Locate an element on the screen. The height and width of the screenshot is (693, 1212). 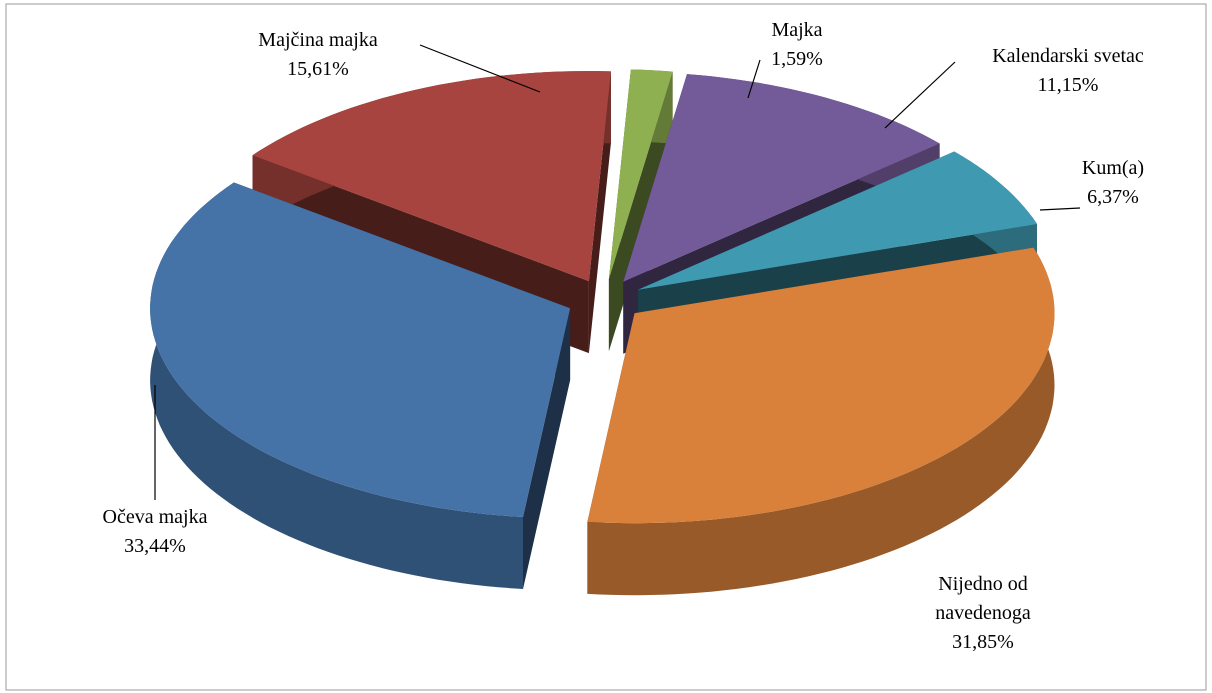
data-label: Nijedno od navedenoga 31,85% is located at coordinates (983, 613).